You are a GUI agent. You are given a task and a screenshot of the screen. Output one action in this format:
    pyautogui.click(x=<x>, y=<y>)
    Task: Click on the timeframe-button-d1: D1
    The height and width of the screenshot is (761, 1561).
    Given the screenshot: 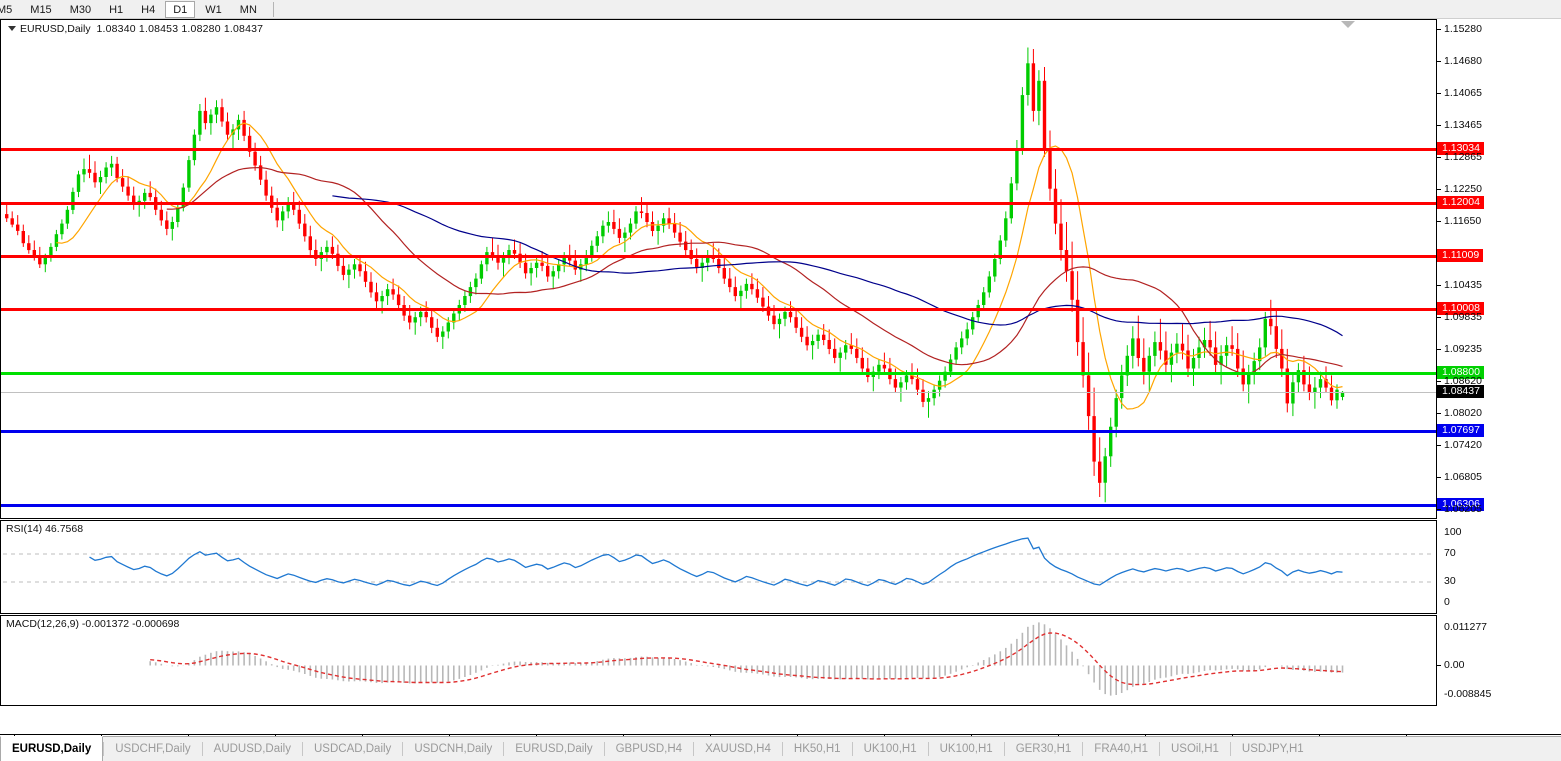 What is the action you would take?
    pyautogui.click(x=180, y=9)
    